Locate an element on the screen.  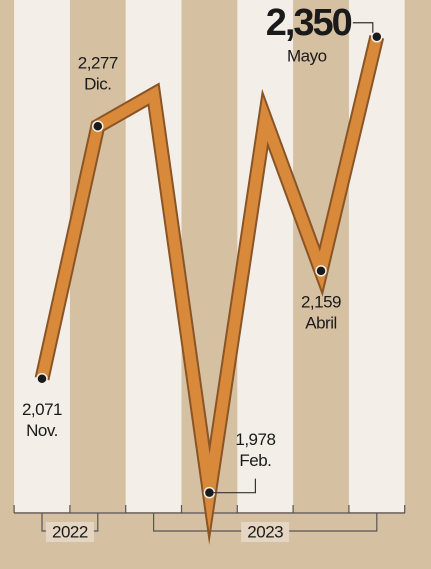
value-label: 2,159 is located at coordinates (321, 301).